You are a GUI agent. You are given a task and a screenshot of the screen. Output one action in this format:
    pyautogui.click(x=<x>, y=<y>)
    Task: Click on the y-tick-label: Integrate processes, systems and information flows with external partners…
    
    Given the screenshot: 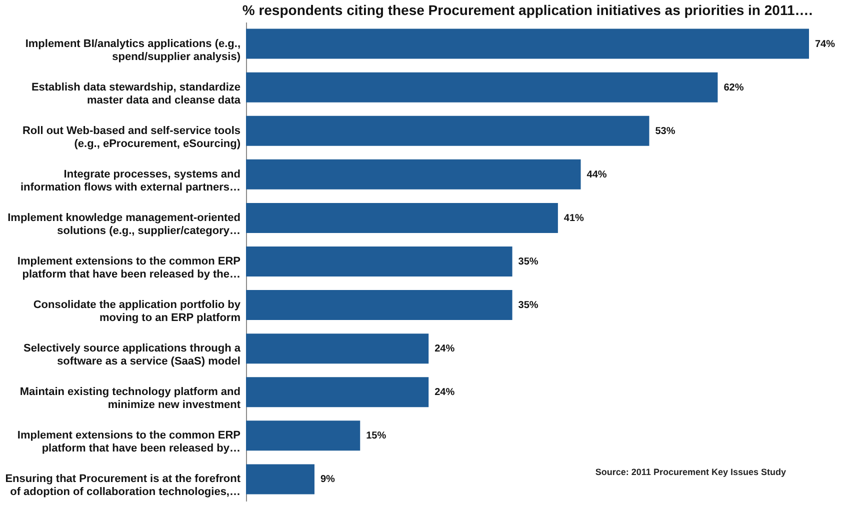 What is the action you would take?
    pyautogui.click(x=130, y=181)
    